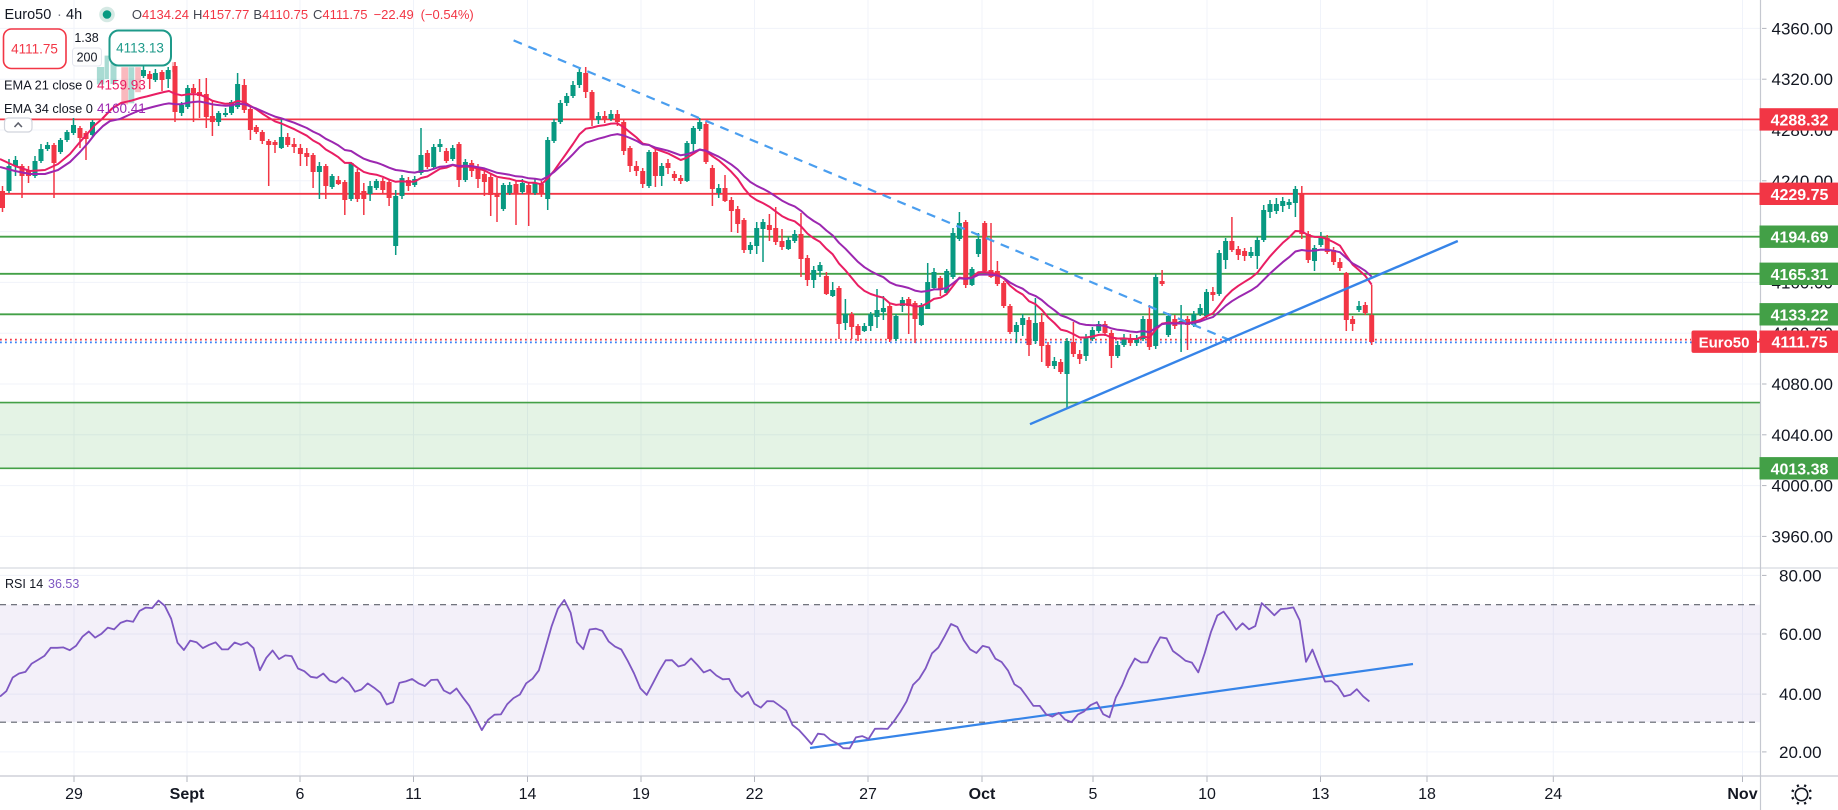 The height and width of the screenshot is (810, 1838). Describe the element at coordinates (1800, 315) in the screenshot. I see `svg-text: 4133.22` at that location.